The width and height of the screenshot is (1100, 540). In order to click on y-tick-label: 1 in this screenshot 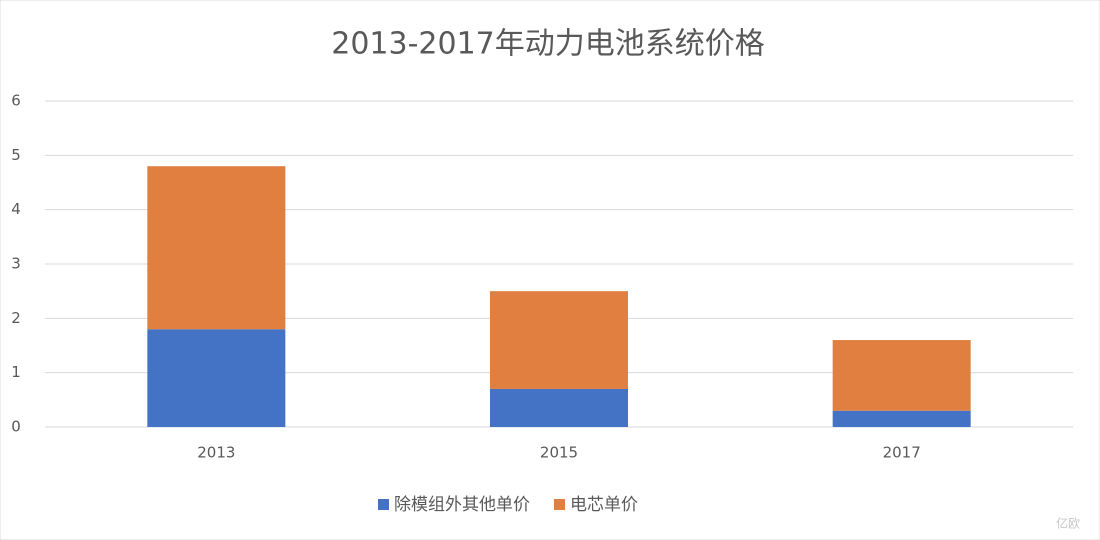, I will do `click(16, 372)`.